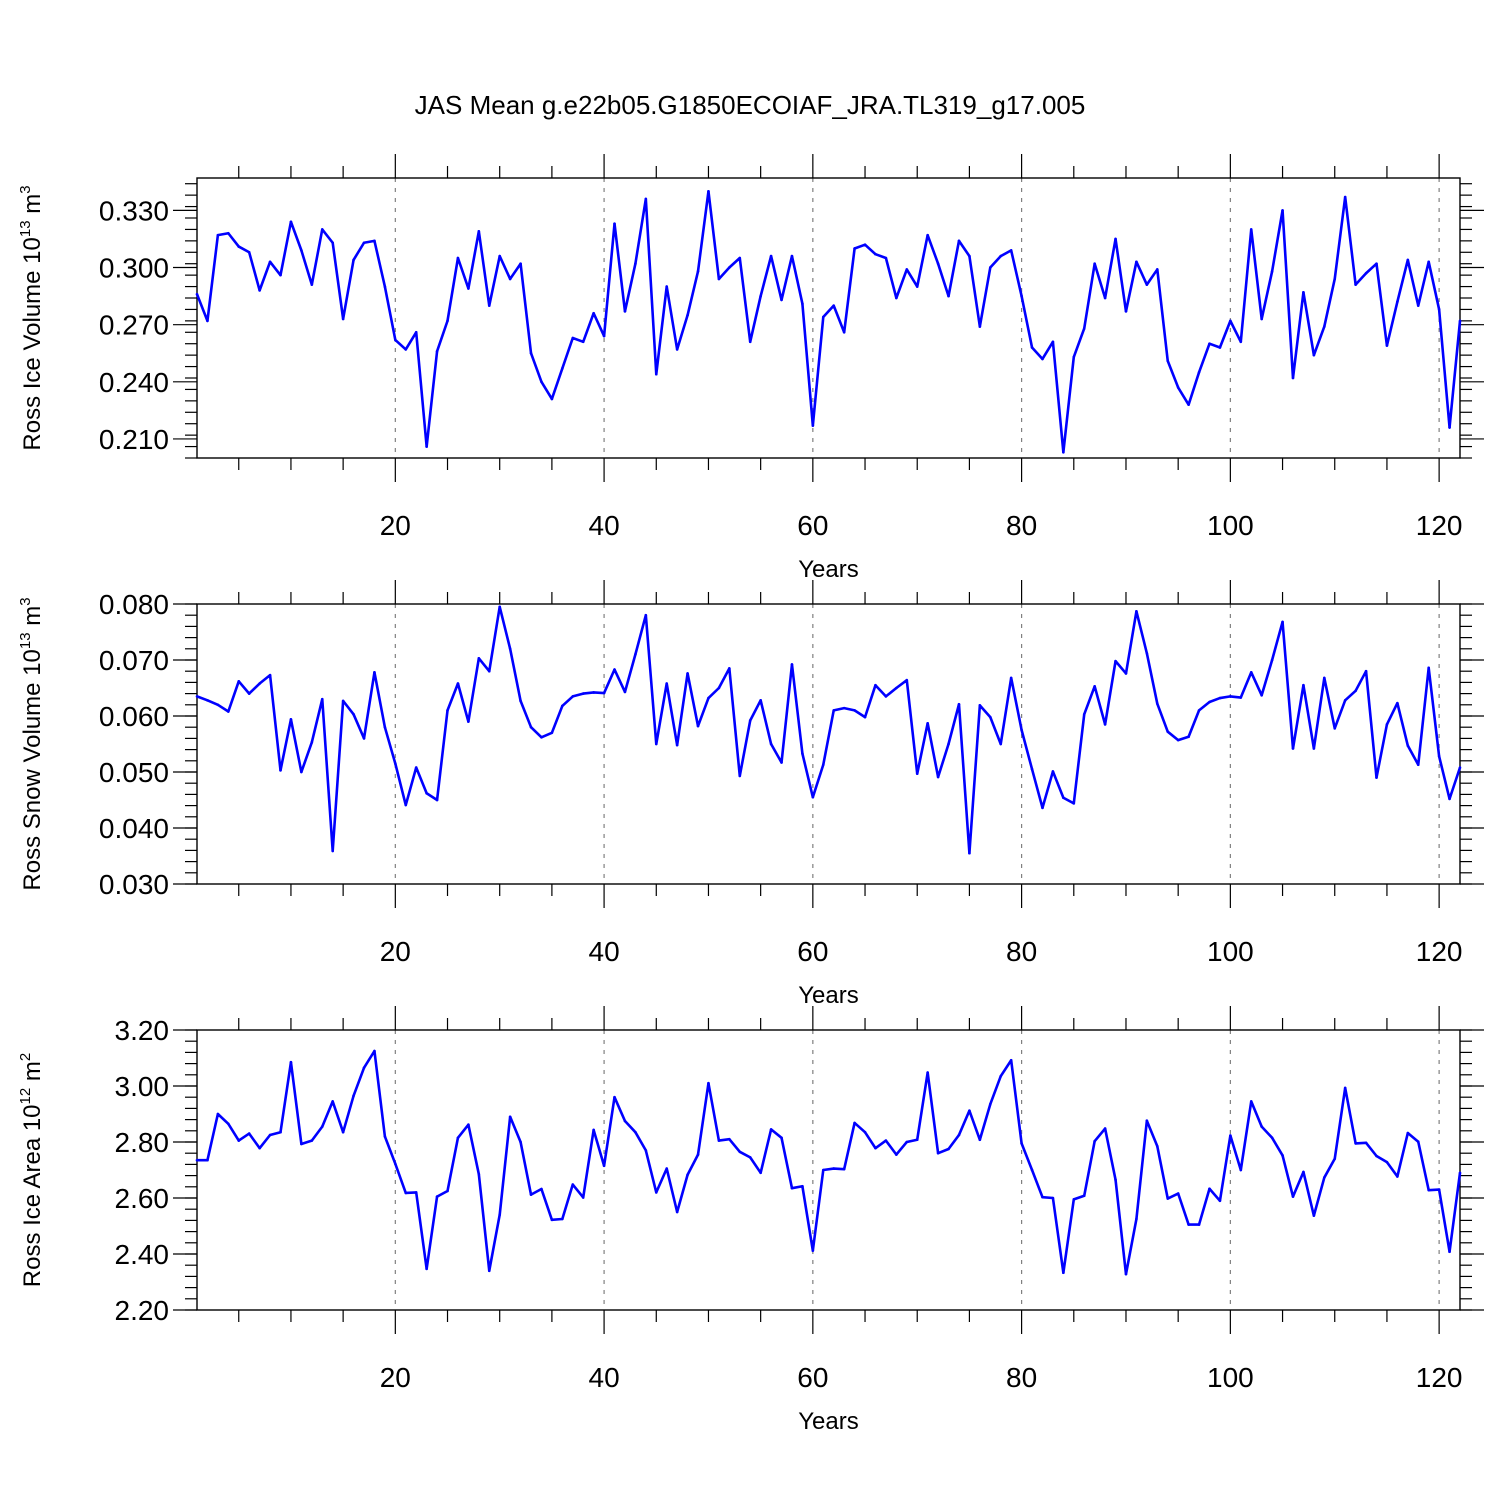 This screenshot has height=1500, width=1500. What do you see at coordinates (828, 995) in the screenshot?
I see `x-axis-label: Years` at bounding box center [828, 995].